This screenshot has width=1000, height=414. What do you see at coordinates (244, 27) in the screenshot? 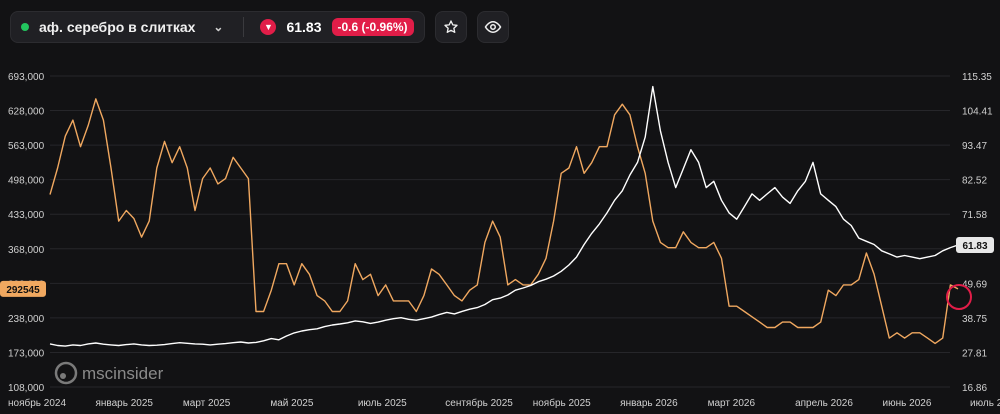
I see `divider` at bounding box center [244, 27].